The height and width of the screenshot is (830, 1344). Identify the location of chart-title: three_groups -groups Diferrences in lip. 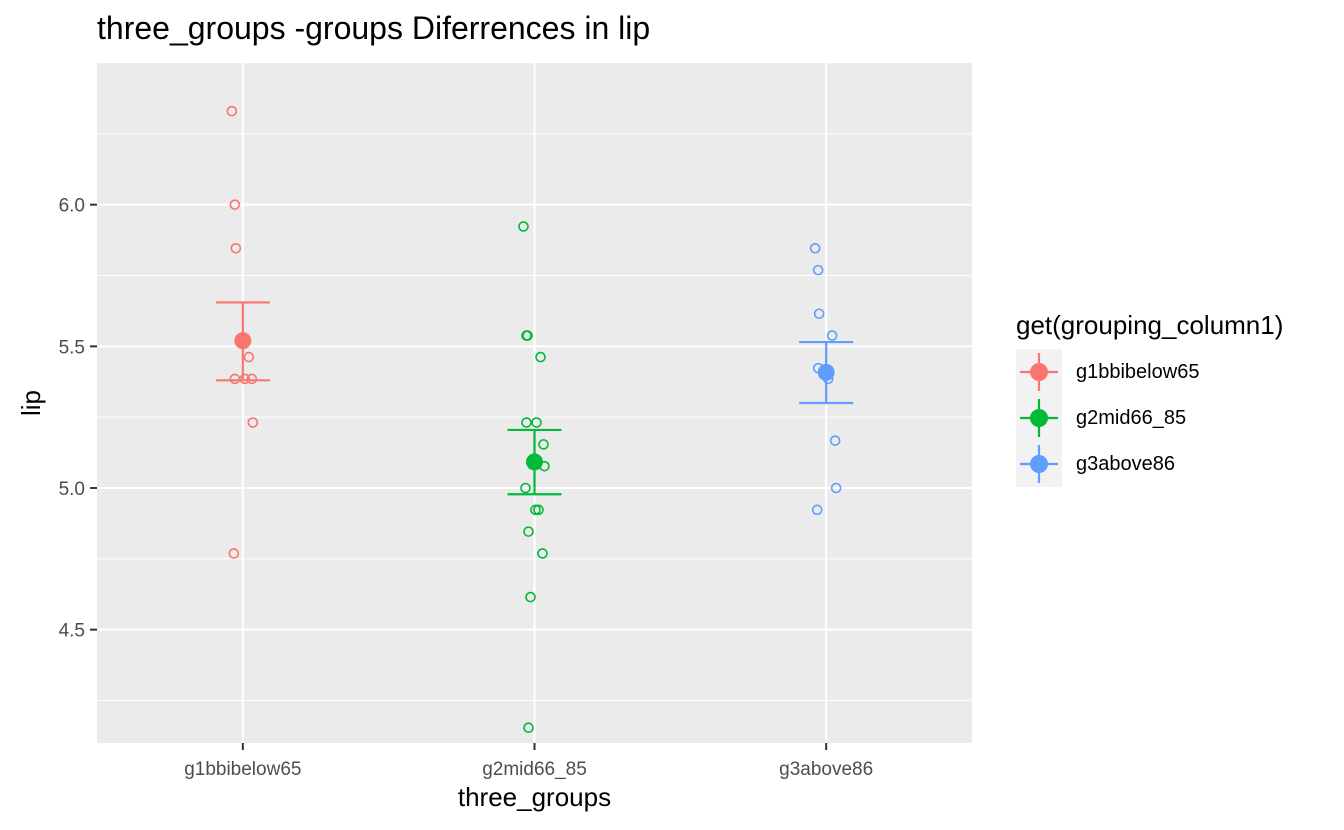
(374, 28).